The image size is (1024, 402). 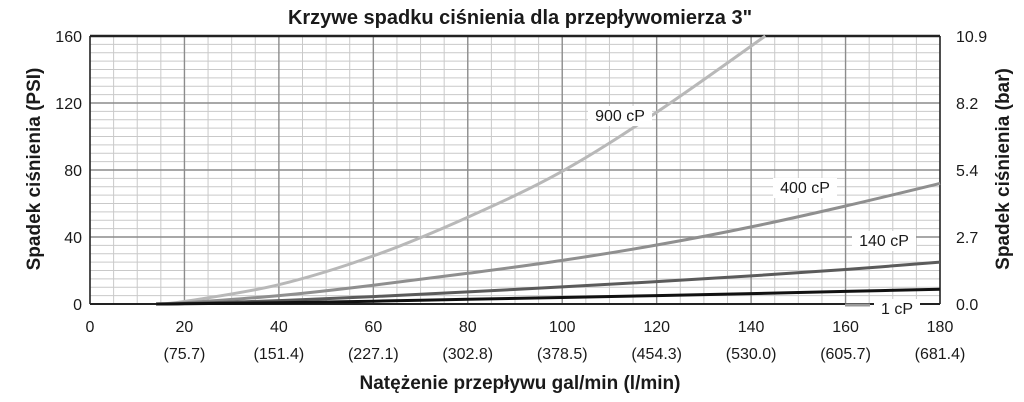 What do you see at coordinates (967, 171) in the screenshot?
I see `y-tick-label-right: 5.4` at bounding box center [967, 171].